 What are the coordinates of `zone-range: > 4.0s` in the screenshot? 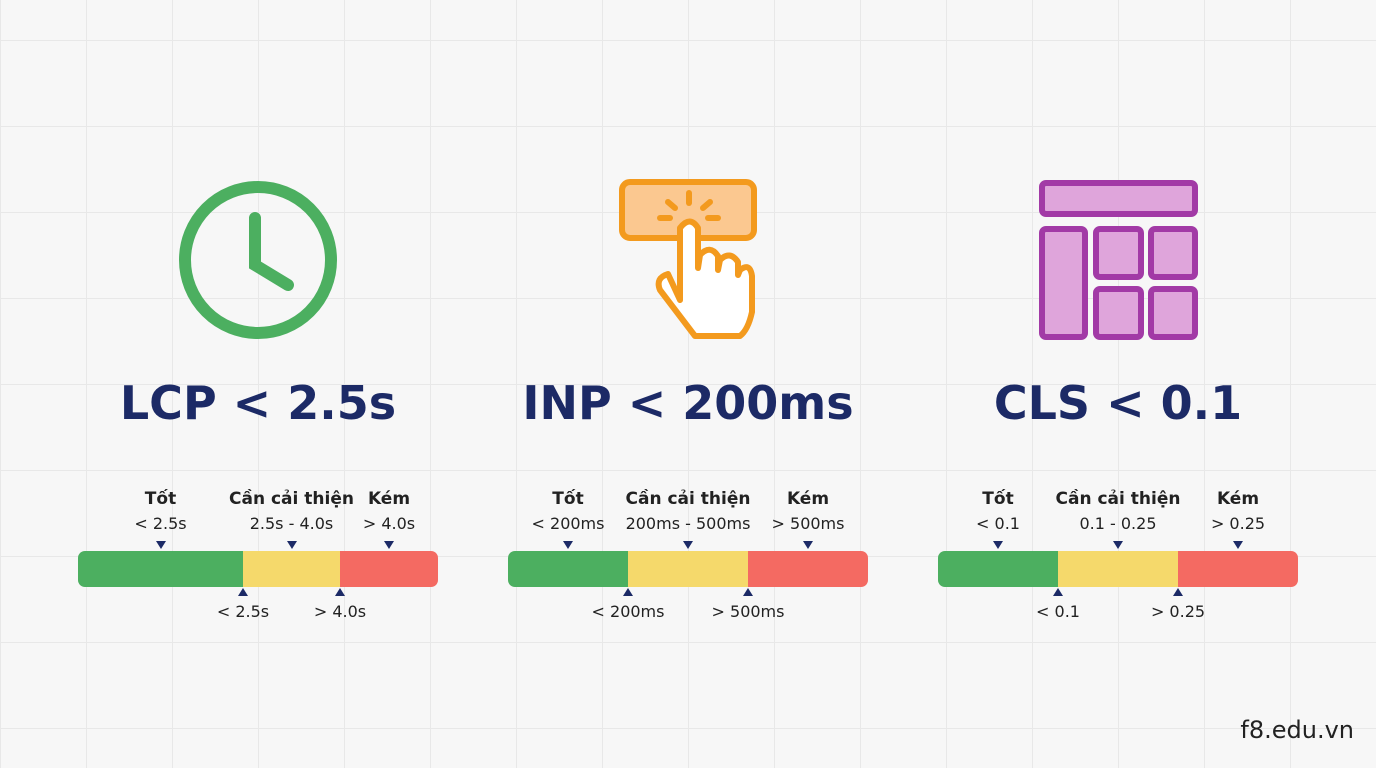 It's located at (389, 523).